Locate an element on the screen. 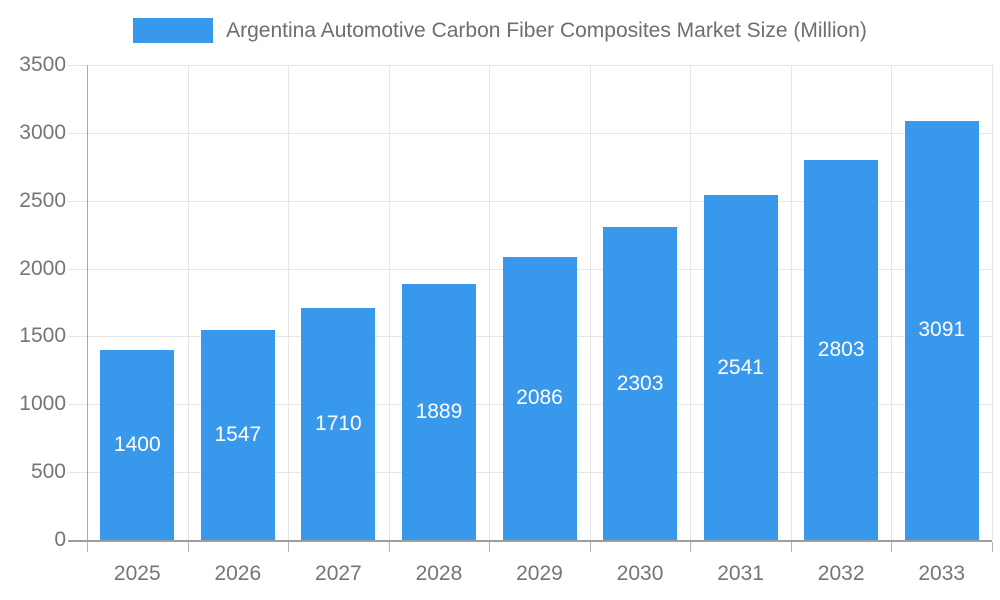 The height and width of the screenshot is (600, 1000). y-axis-line is located at coordinates (87, 302).